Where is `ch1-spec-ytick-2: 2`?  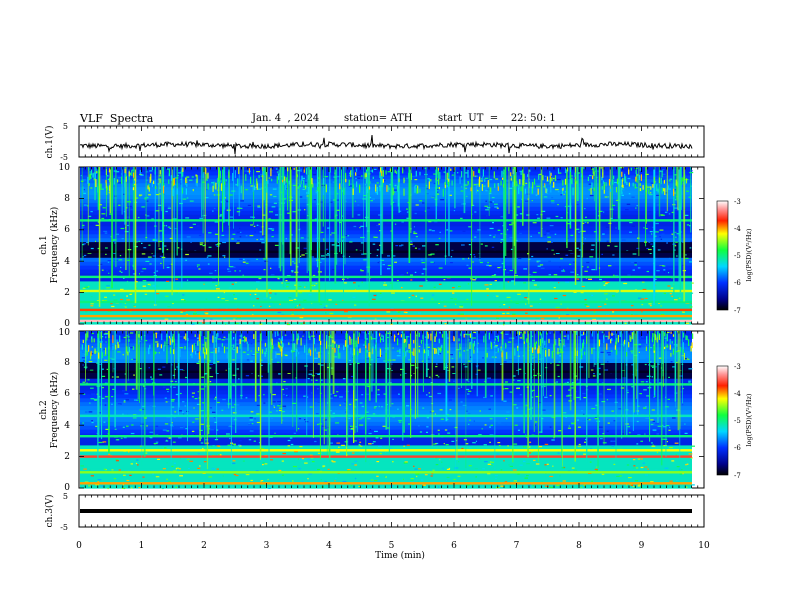 ch1-spec-ytick-2: 2 is located at coordinates (67, 293).